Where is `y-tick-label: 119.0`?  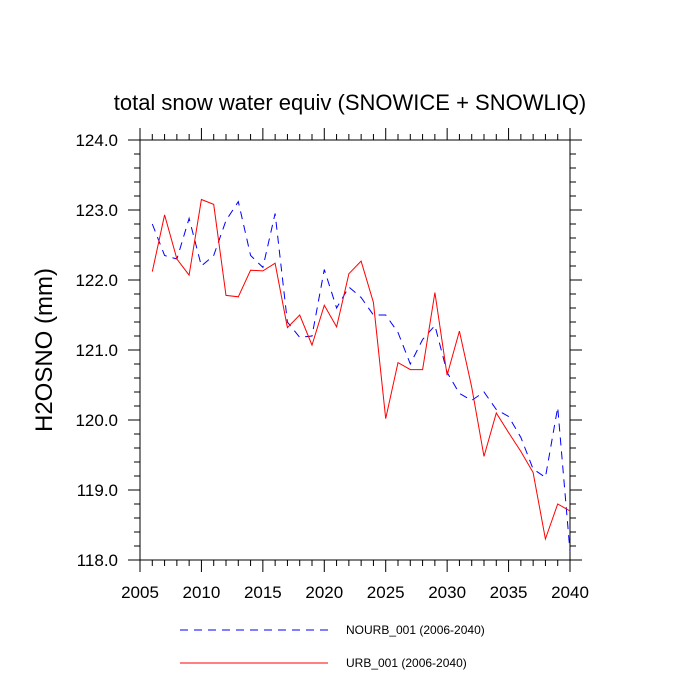 y-tick-label: 119.0 is located at coordinates (97, 490).